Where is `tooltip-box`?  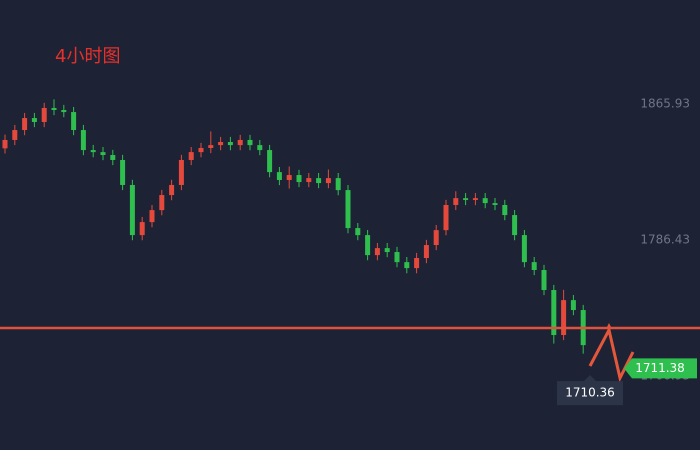
tooltip-box is located at coordinates (590, 390).